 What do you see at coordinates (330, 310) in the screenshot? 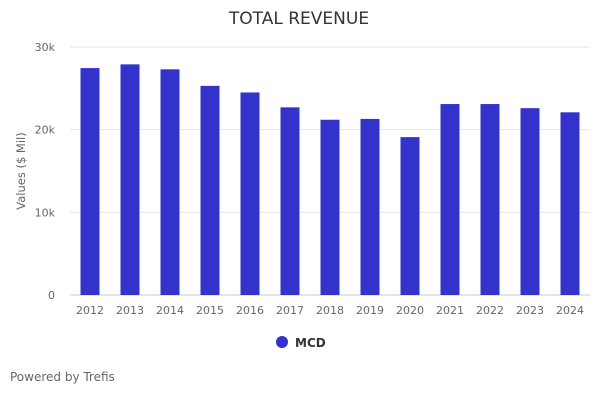
I see `x-tick-label: 2018` at bounding box center [330, 310].